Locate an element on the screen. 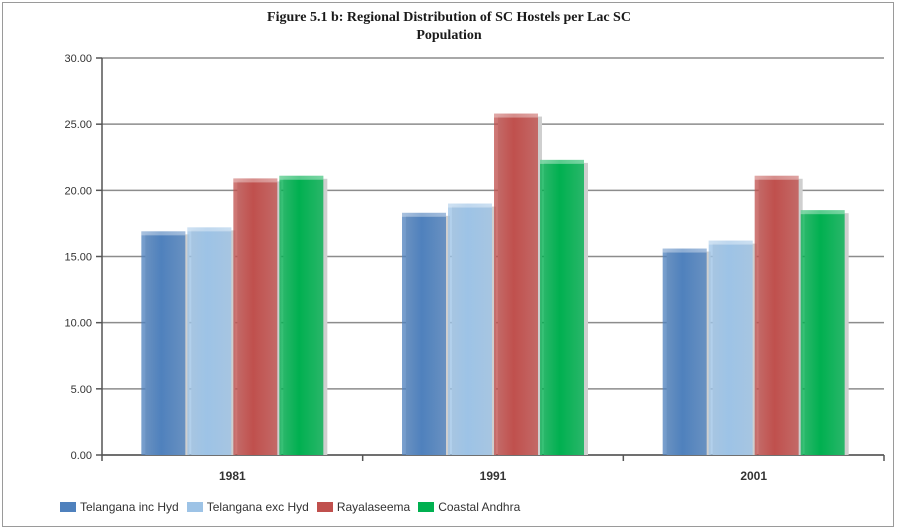  bar-coastal-andhra-1991 is located at coordinates (562, 307).